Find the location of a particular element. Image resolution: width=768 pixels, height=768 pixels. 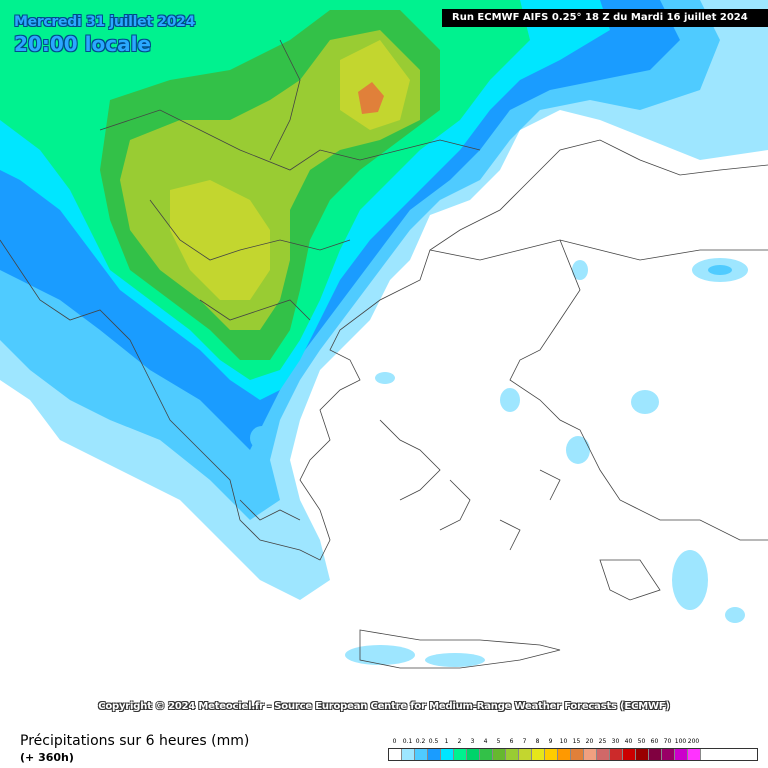

legend-label: 100 is located at coordinates (680, 741).